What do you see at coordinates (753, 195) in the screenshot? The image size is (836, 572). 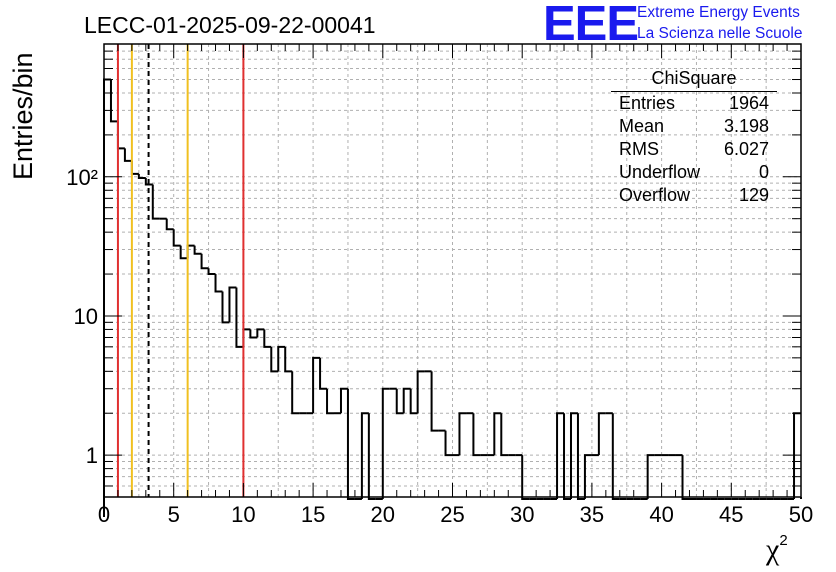 I see `stats-value: 129` at bounding box center [753, 195].